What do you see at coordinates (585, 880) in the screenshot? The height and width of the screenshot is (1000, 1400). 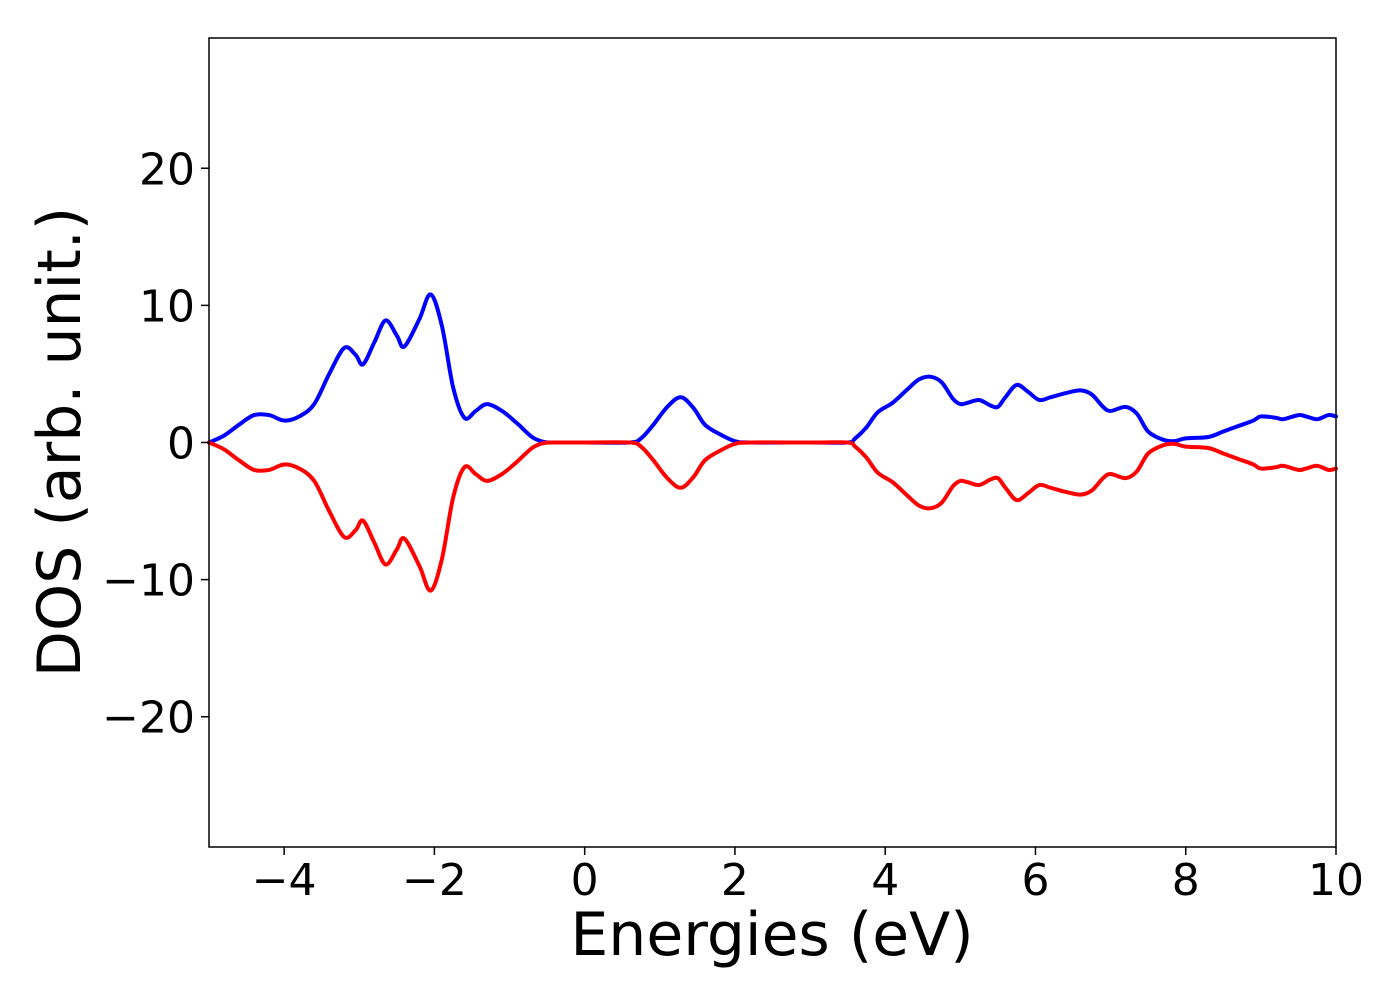 I see `x-tick-label: 0` at bounding box center [585, 880].